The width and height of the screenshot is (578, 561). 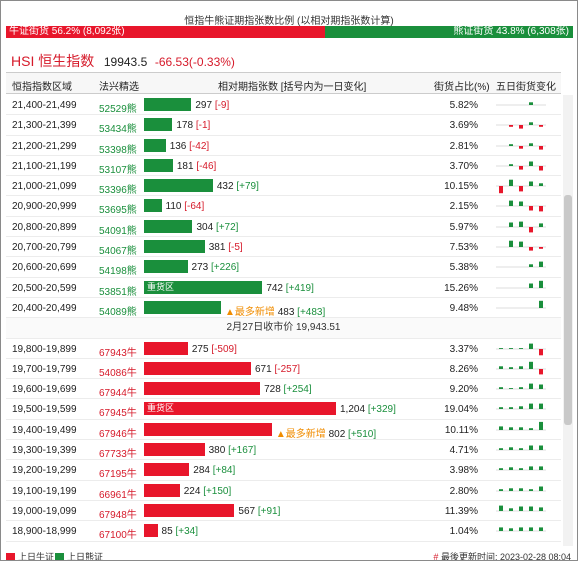 I want to click on table-row: 19,100-19,199 66961牛 224 [+150] 2.80%, so click(x=283, y=491).